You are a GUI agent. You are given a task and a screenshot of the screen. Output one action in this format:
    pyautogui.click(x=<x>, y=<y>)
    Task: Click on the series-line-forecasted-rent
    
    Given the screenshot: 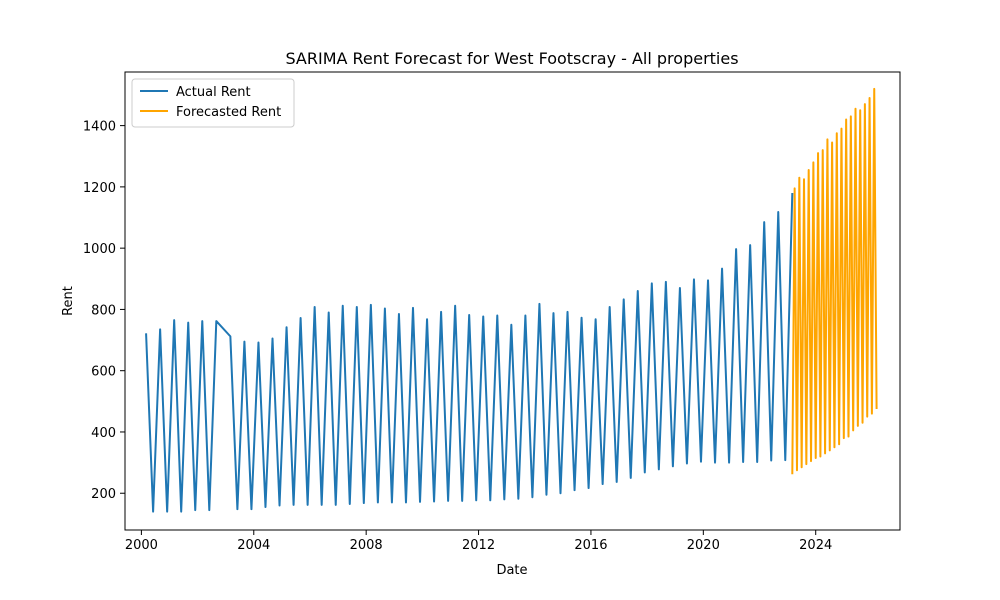 What is the action you would take?
    pyautogui.click(x=834, y=281)
    